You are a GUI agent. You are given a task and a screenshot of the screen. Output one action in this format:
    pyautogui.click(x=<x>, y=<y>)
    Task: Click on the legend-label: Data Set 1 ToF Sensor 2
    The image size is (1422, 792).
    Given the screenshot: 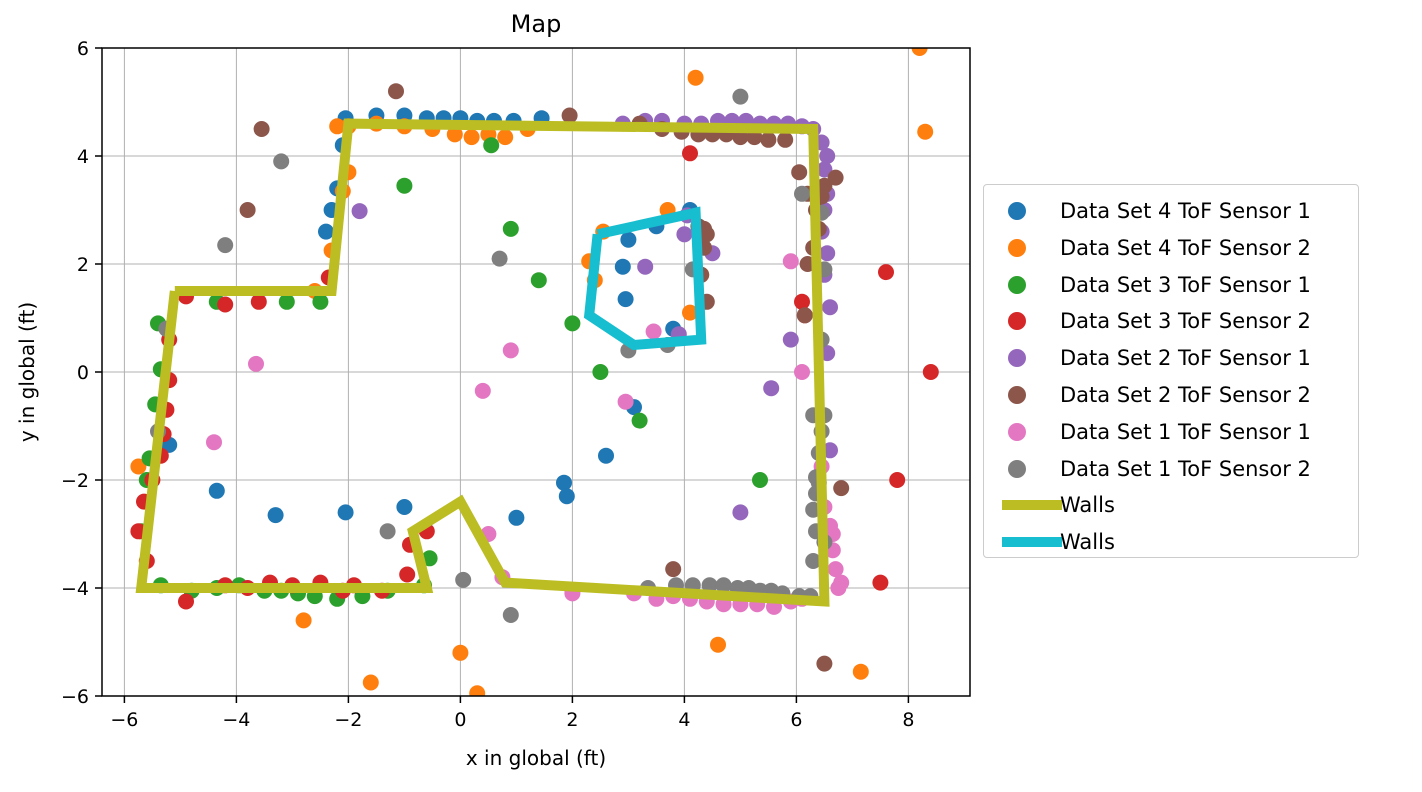 What is the action you would take?
    pyautogui.click(x=1185, y=468)
    